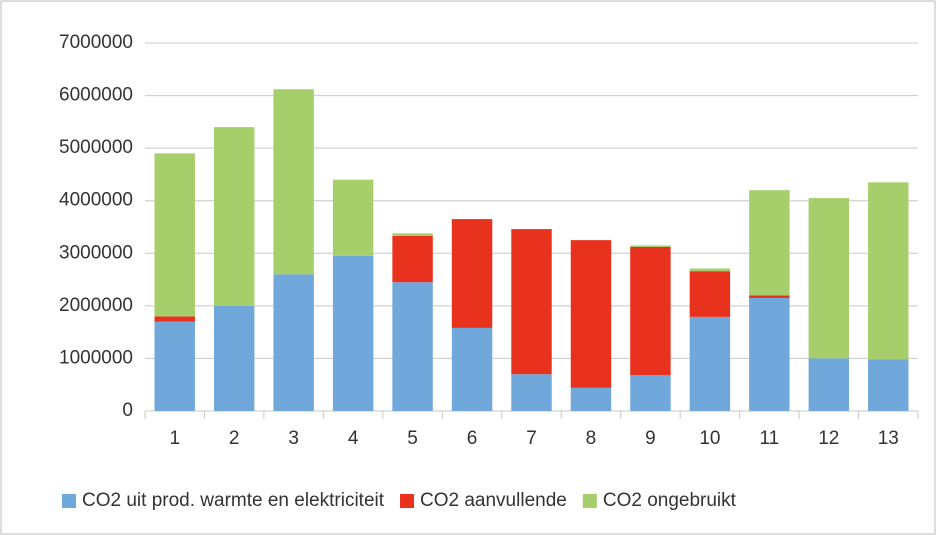 This screenshot has height=535, width=936. I want to click on x-tick-label: 4, so click(353, 438).